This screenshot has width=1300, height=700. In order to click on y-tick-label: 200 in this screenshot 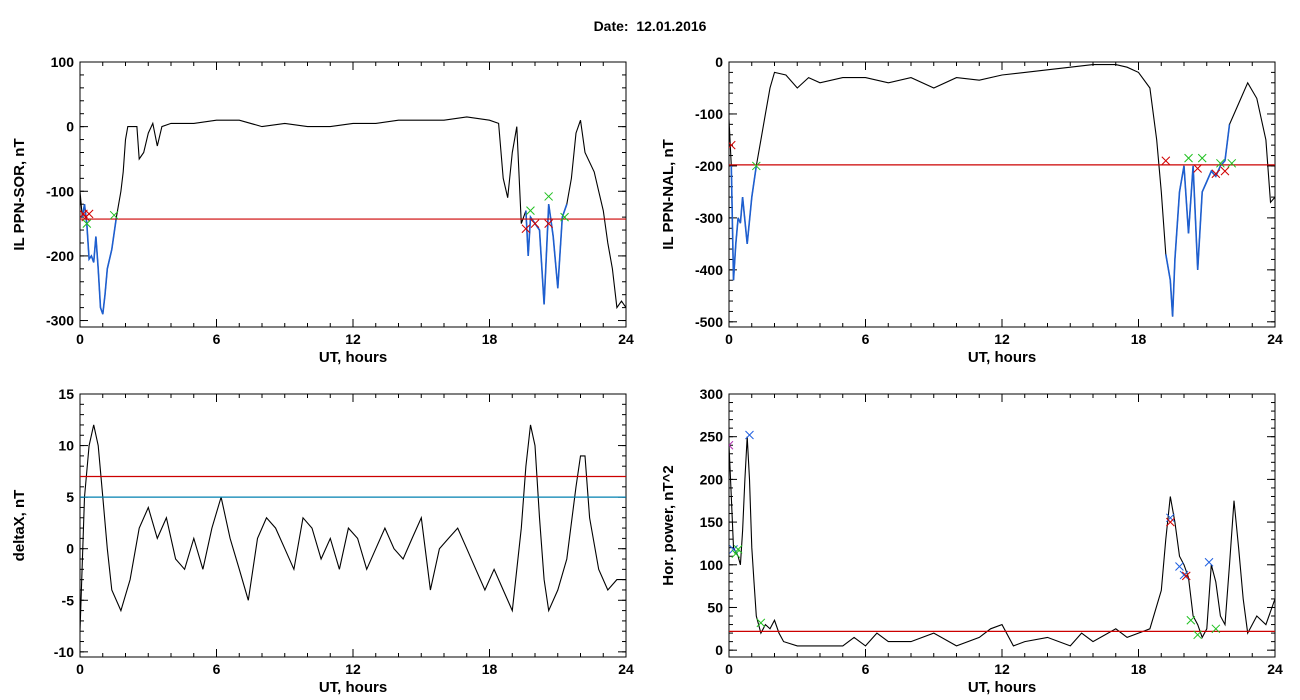, I will do `click(712, 479)`.